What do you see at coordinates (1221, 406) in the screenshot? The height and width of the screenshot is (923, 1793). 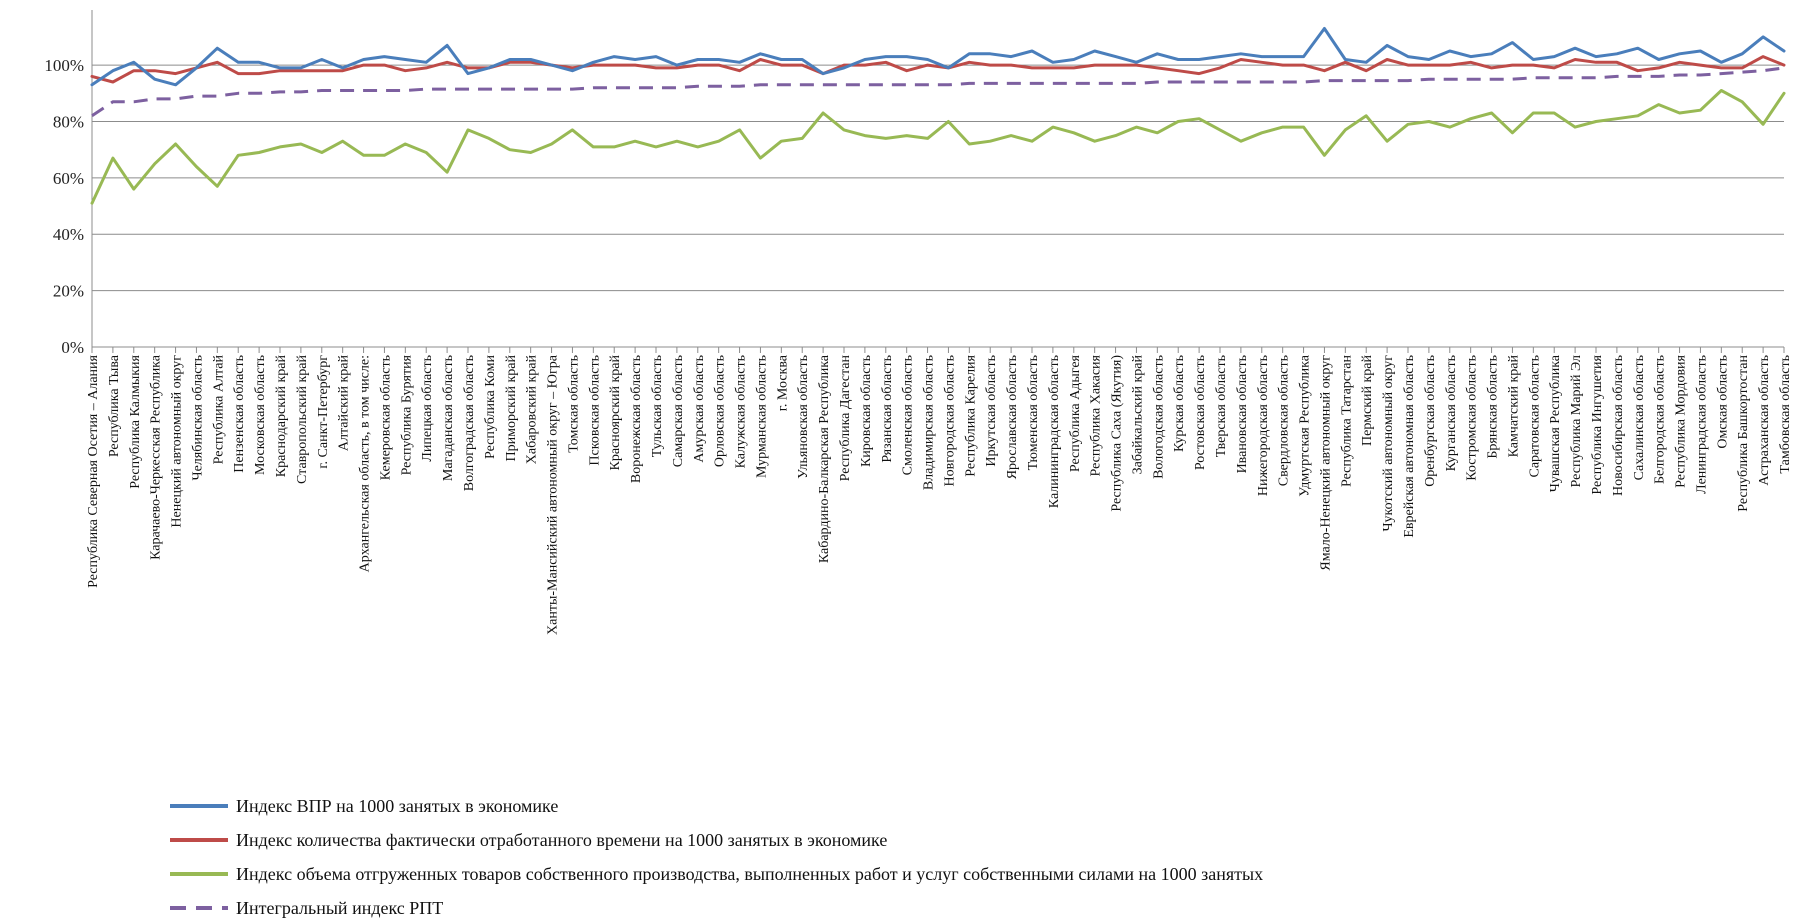 I see `x-tick-label: Тверская область` at bounding box center [1221, 406].